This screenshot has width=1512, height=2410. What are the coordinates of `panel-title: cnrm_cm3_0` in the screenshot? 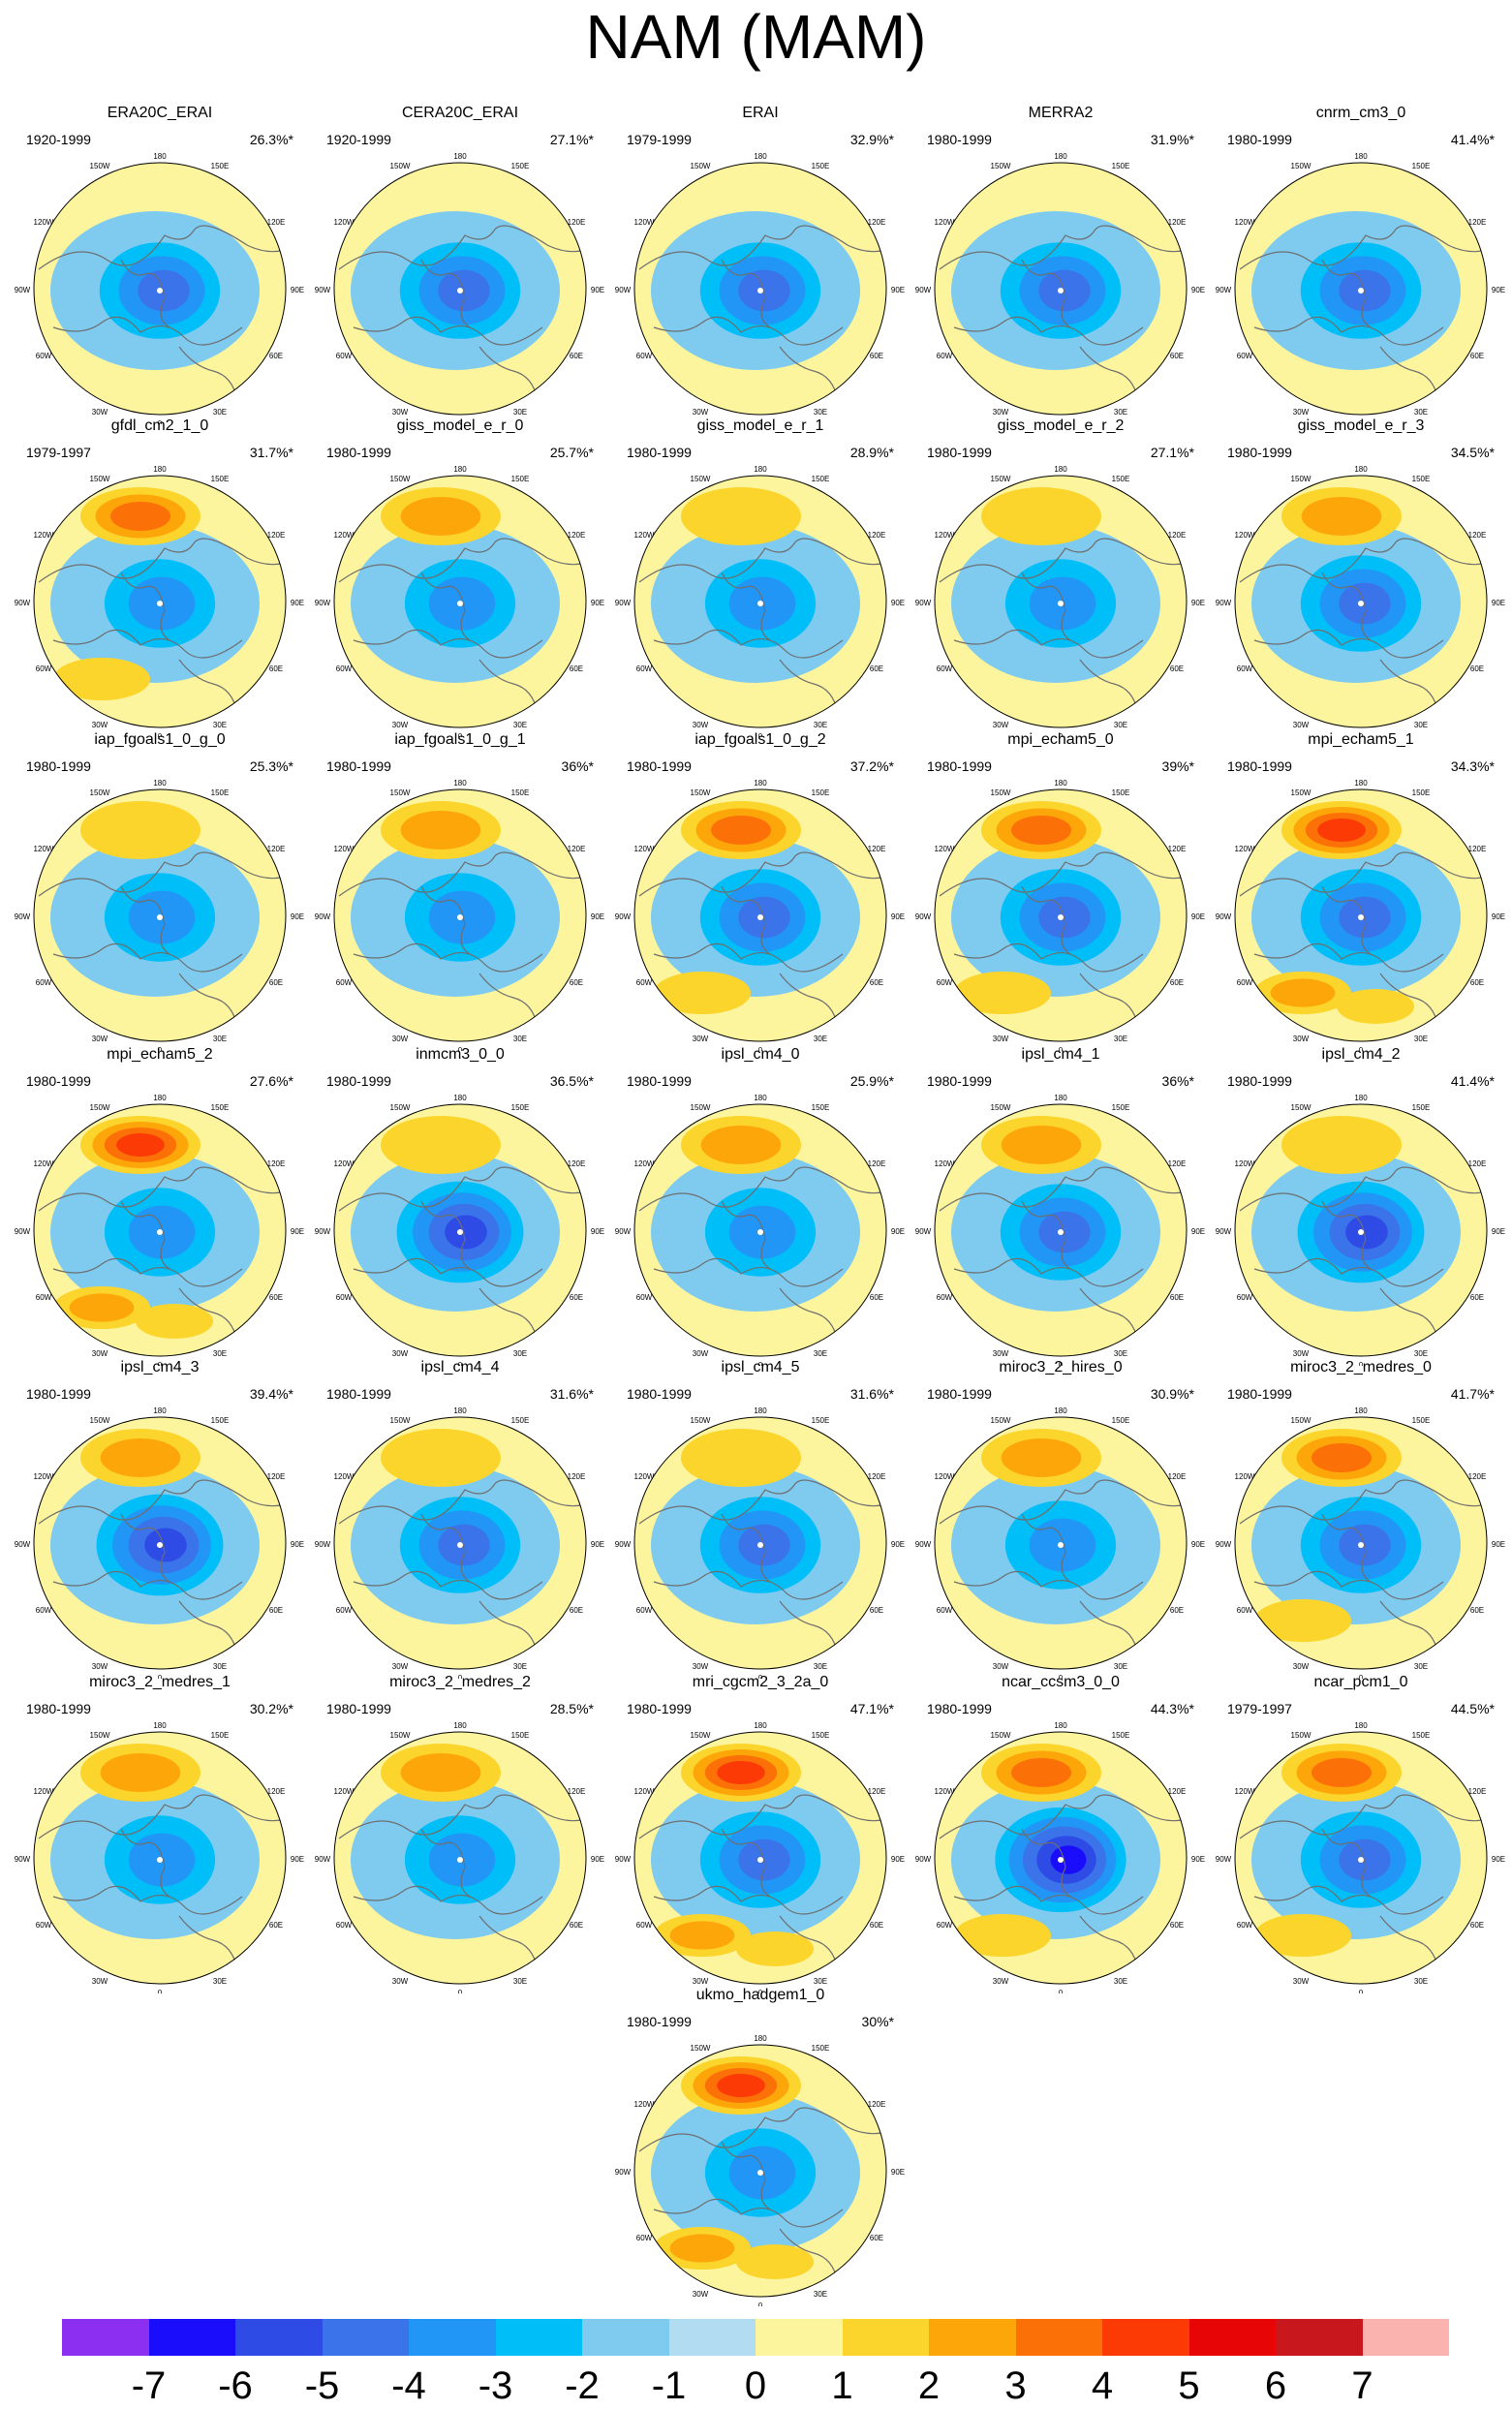 It's located at (1360, 113).